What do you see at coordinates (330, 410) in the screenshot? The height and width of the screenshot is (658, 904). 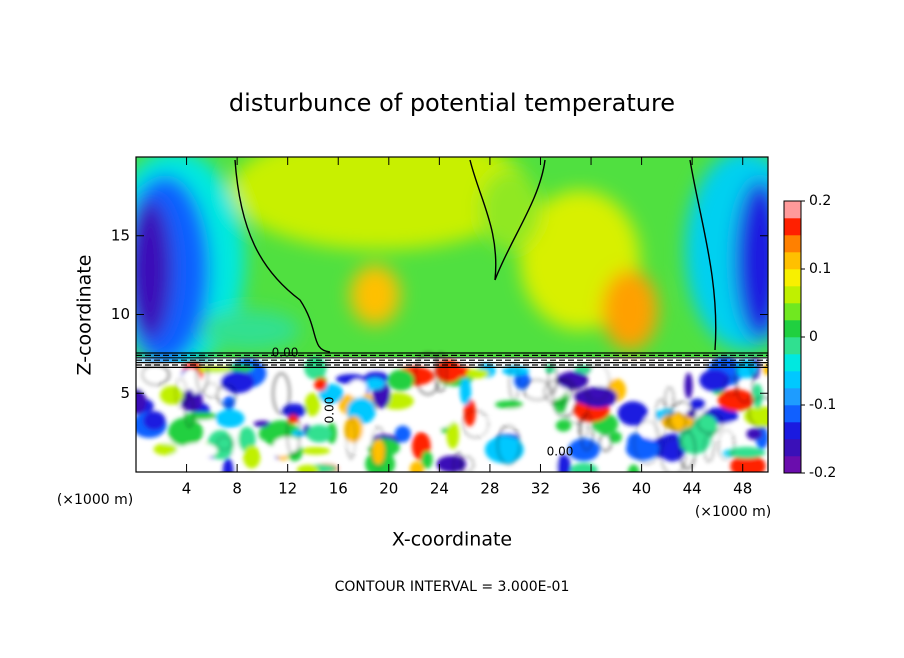 I see `contour-label: 0.00` at bounding box center [330, 410].